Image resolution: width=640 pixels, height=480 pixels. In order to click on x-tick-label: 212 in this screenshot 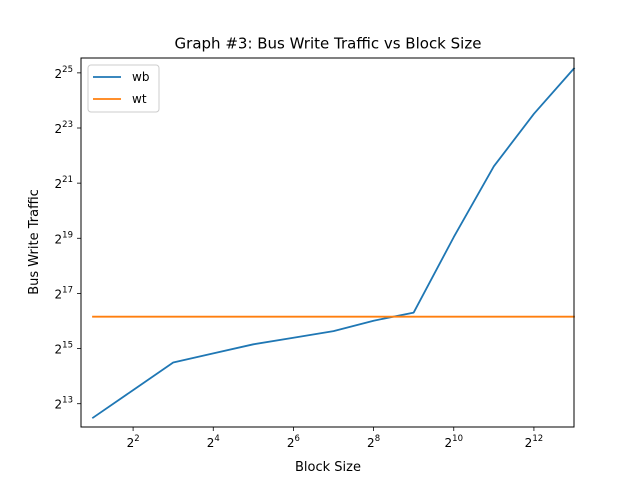, I will do `click(534, 442)`.